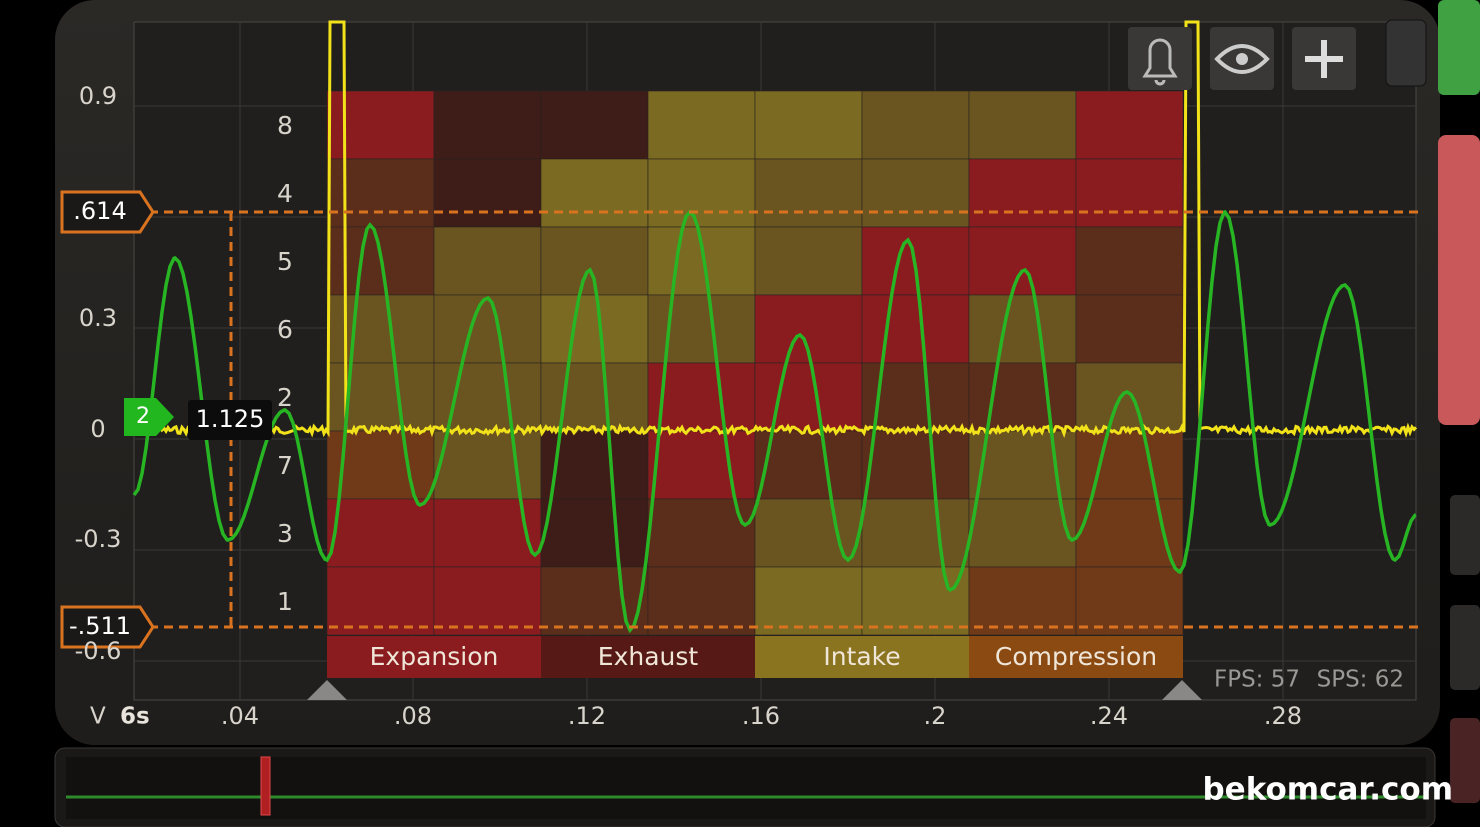  Describe the element at coordinates (143, 416) in the screenshot. I see `channel-number: 2` at that location.